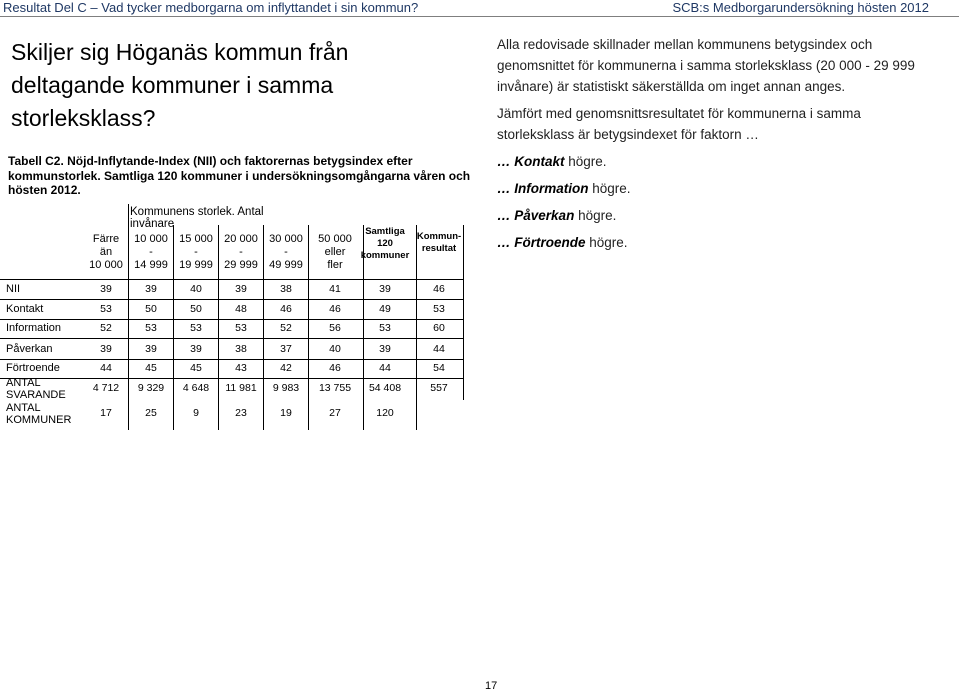  I want to click on column-header: 20 000-29 999, so click(241, 252).